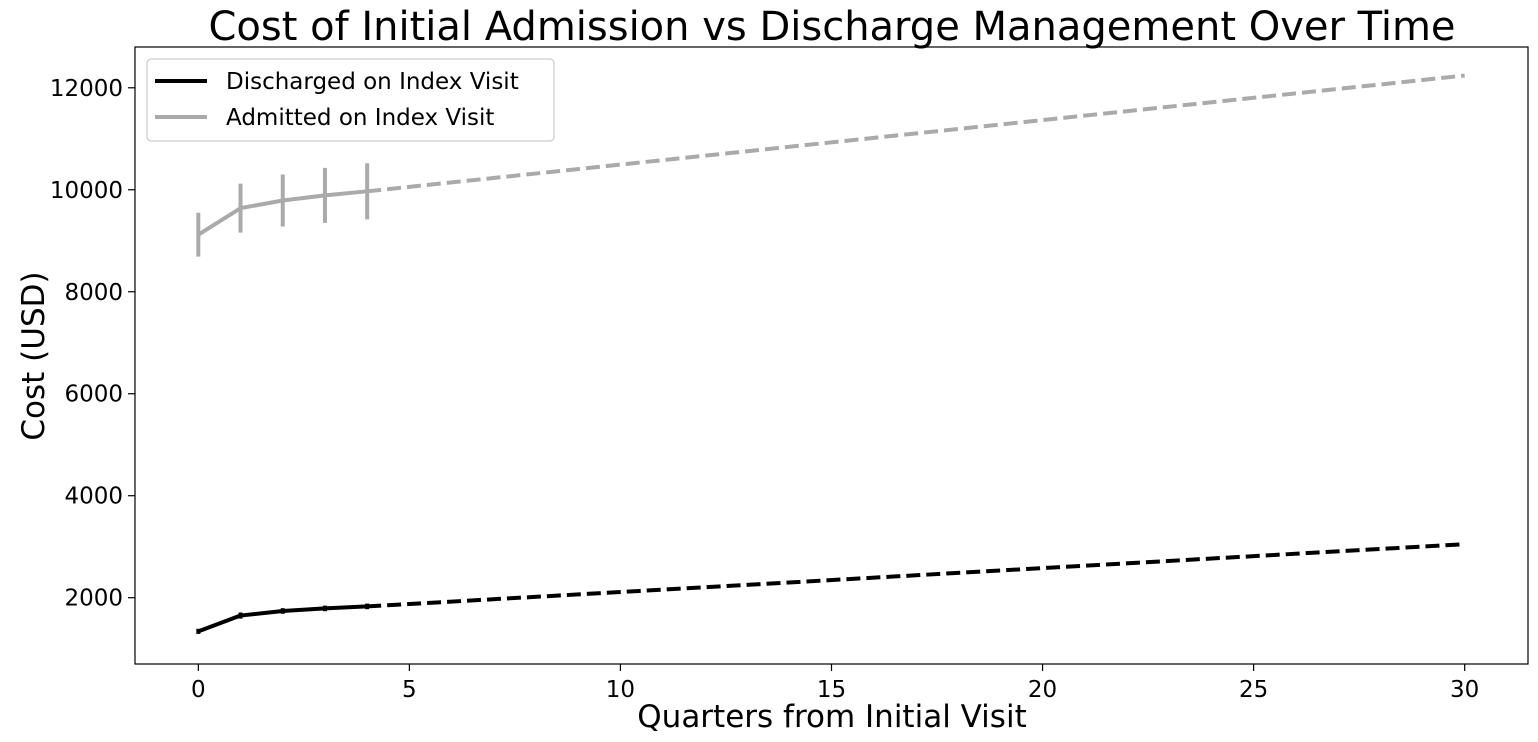 The height and width of the screenshot is (742, 1538). What do you see at coordinates (1253, 690) in the screenshot?
I see `x-tick-label: 25` at bounding box center [1253, 690].